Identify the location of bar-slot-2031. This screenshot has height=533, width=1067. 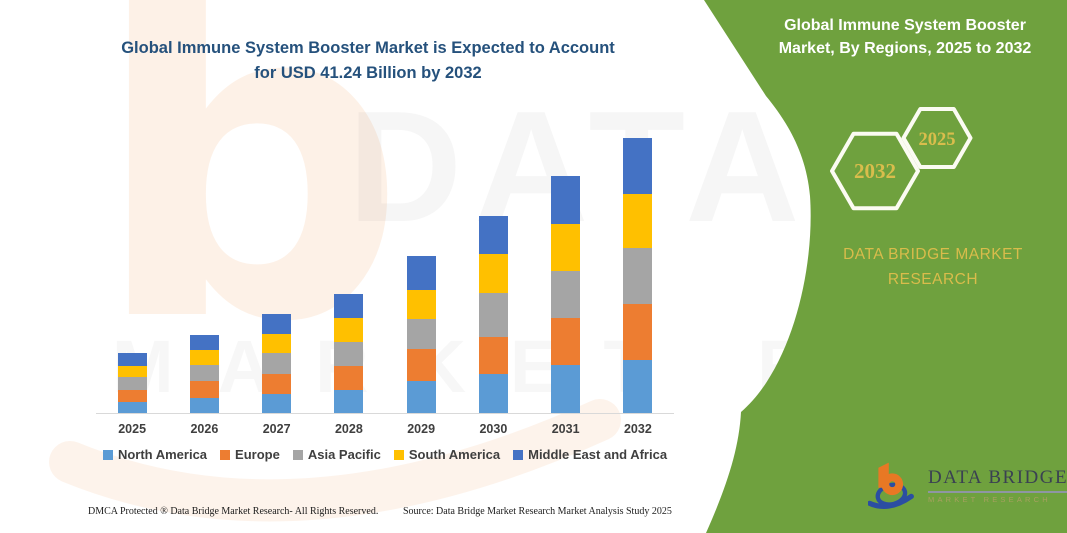
(566, 271).